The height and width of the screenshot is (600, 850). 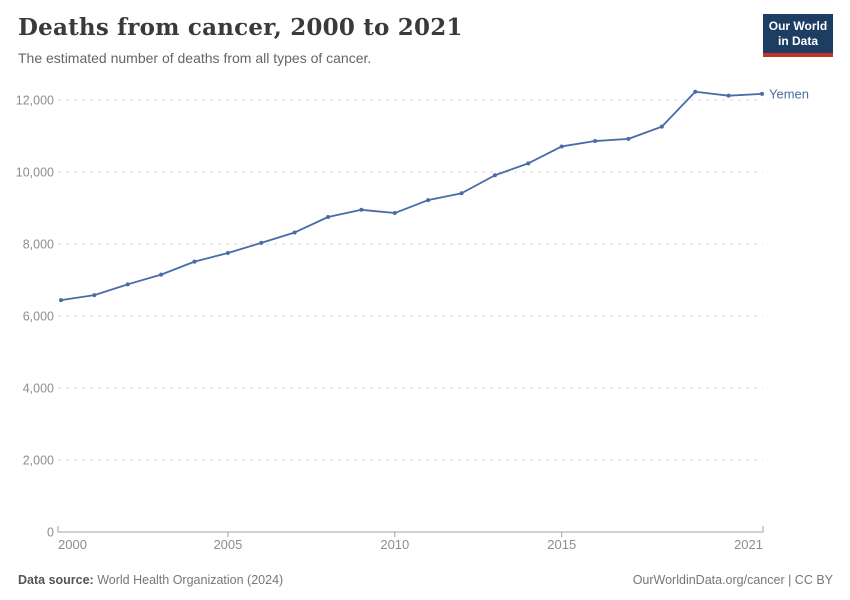 I want to click on chart-title: Deaths from cancer, 2000 to 2021, so click(x=240, y=27).